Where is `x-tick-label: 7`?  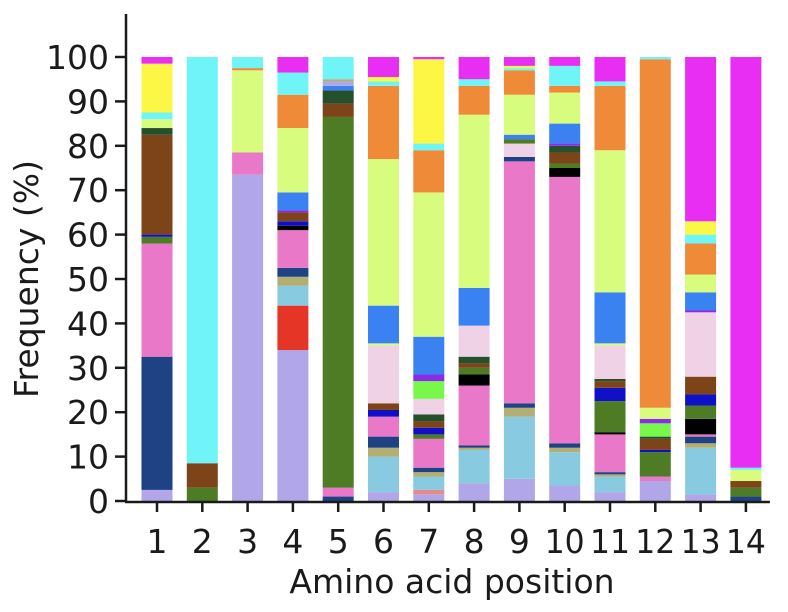
x-tick-label: 7 is located at coordinates (428, 541).